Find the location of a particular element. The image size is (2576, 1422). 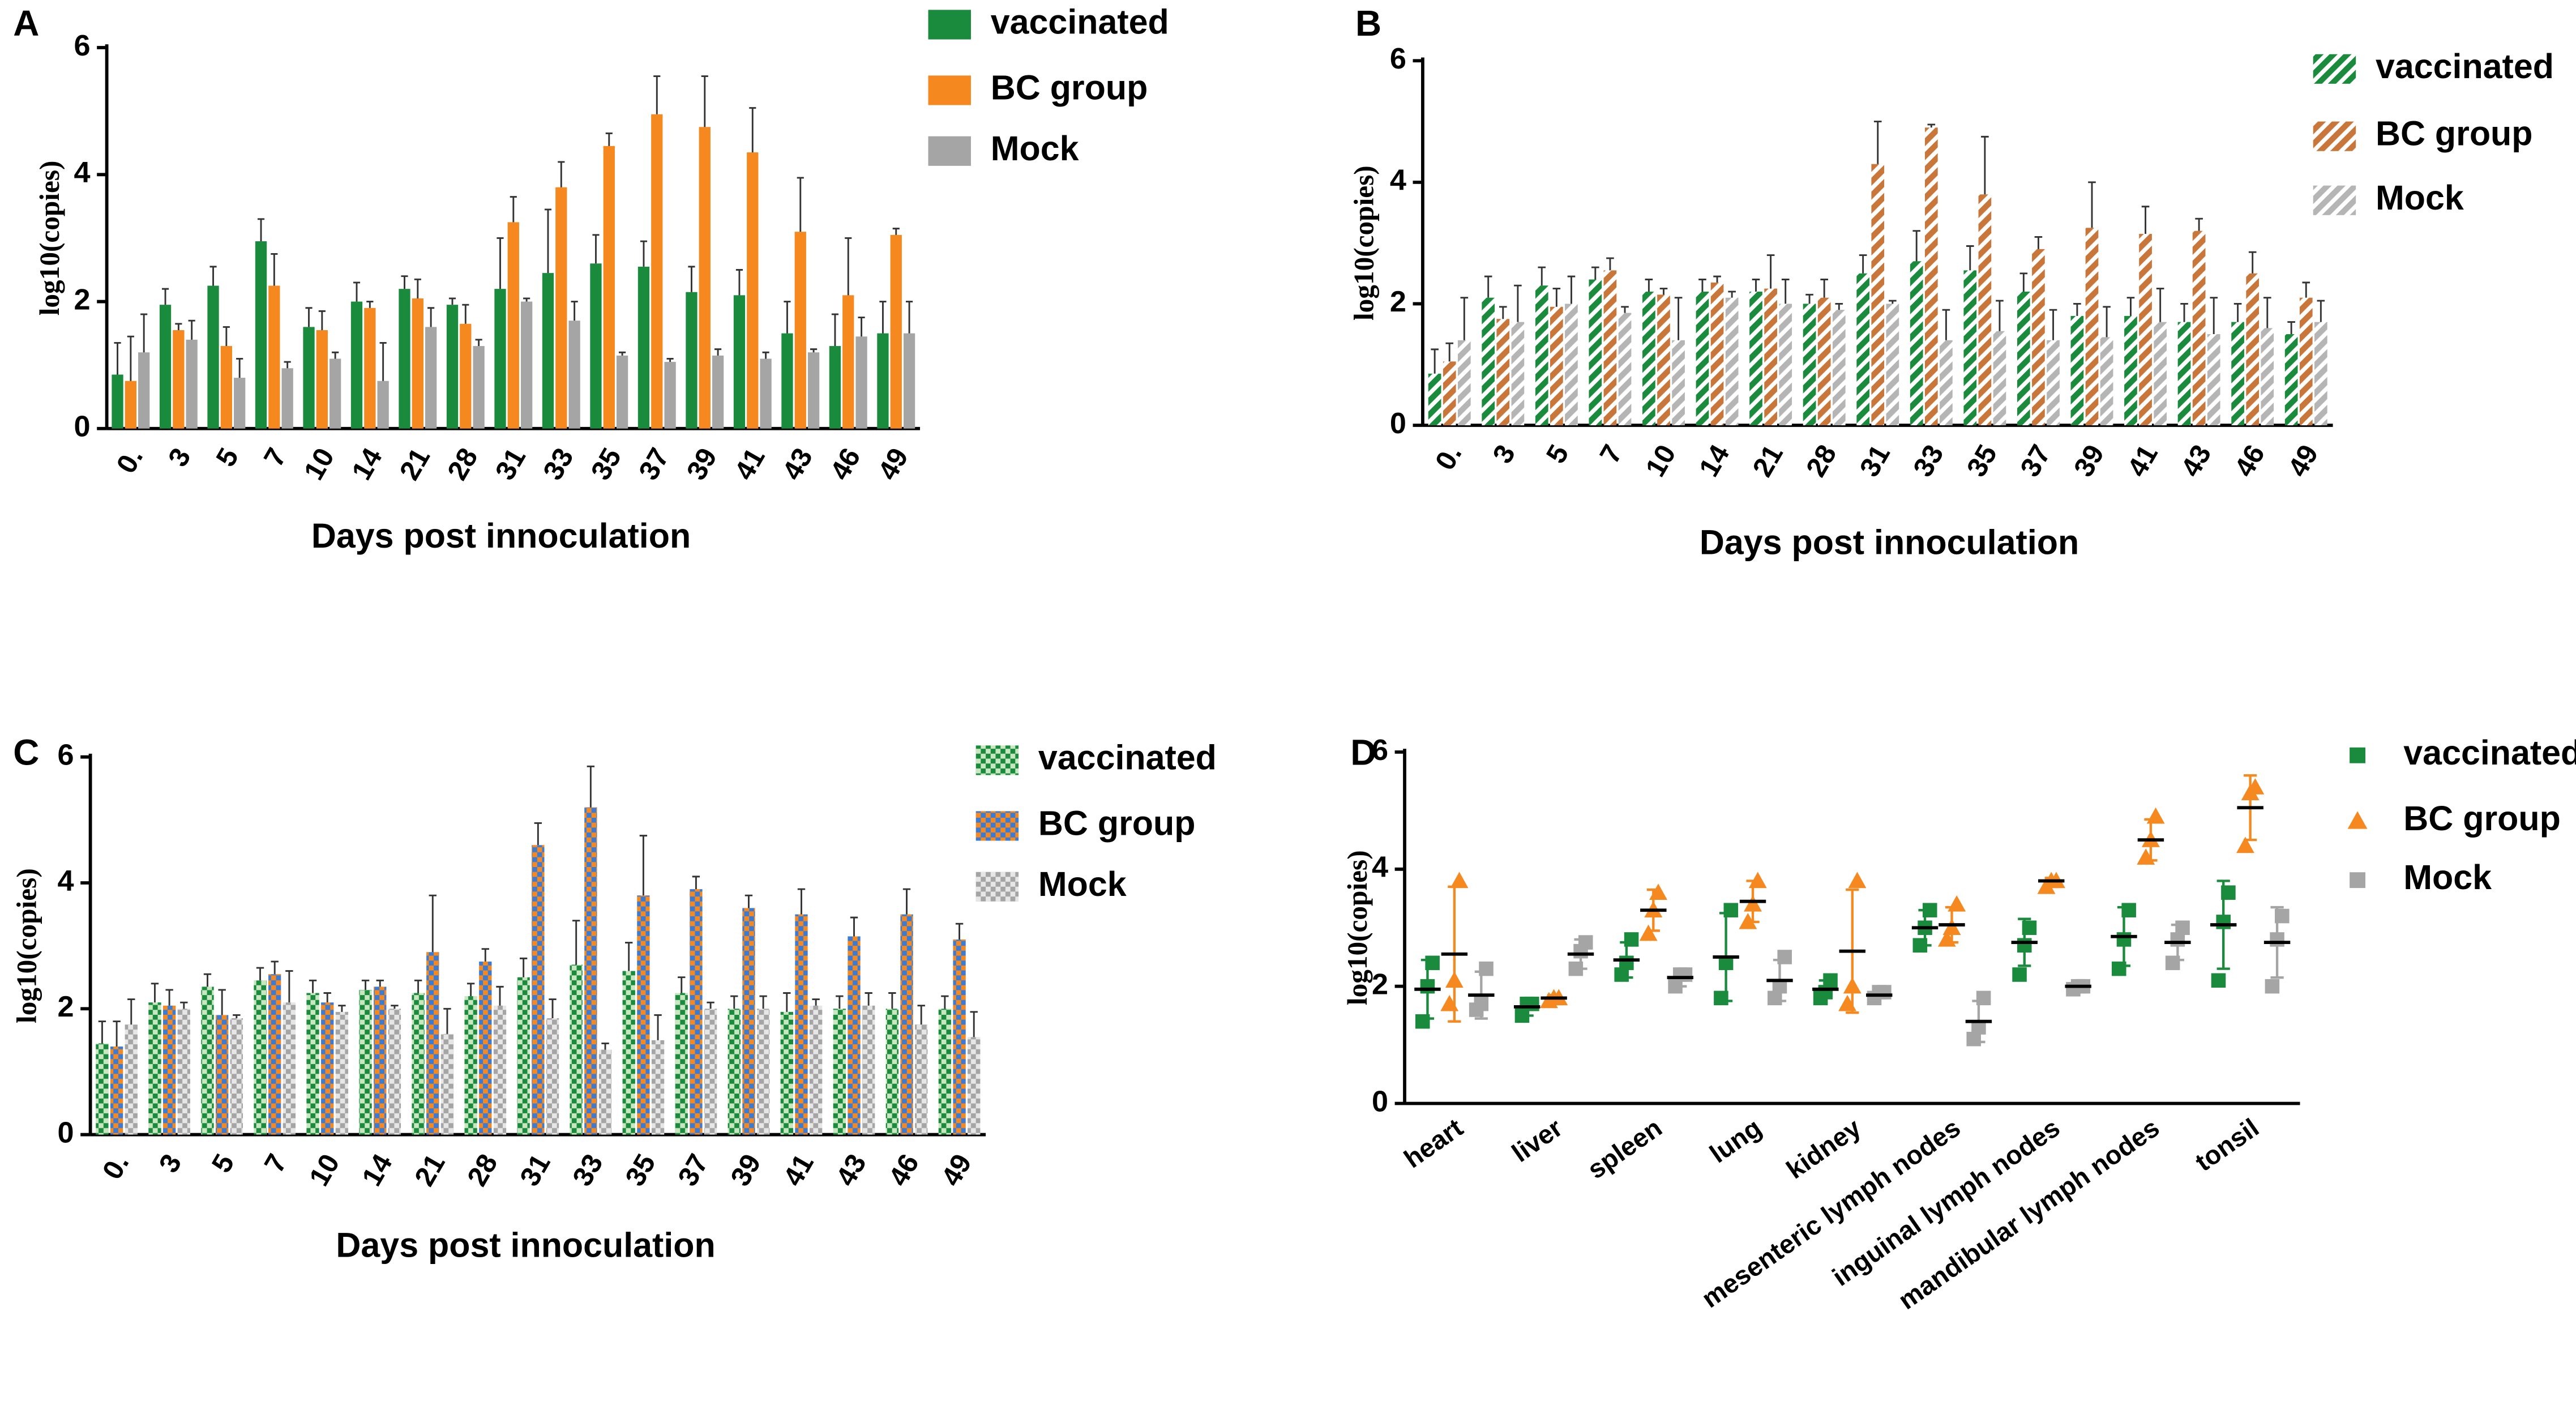

legend-marker is located at coordinates (2357, 820).